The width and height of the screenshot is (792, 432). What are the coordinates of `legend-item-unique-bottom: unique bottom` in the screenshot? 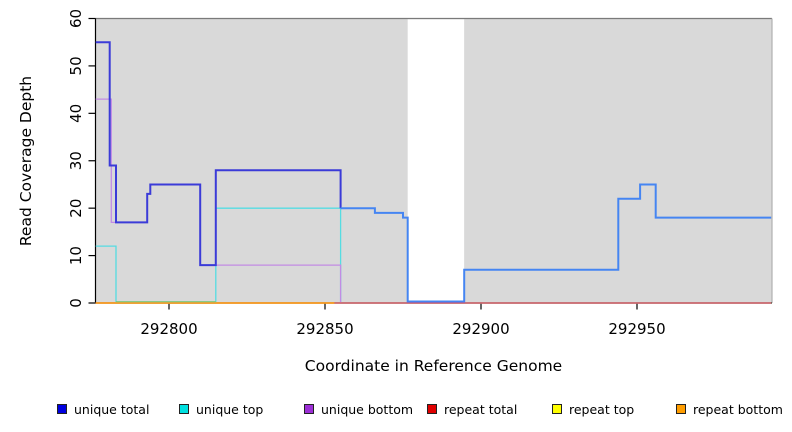 It's located at (358, 409).